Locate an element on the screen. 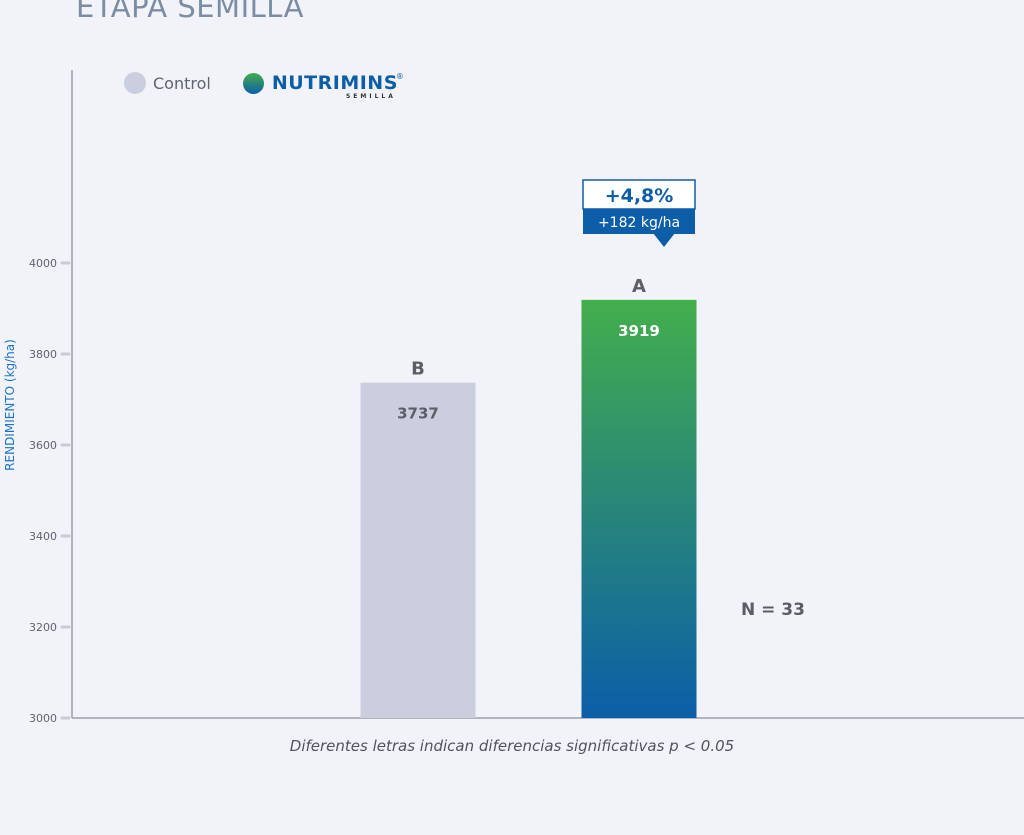 The width and height of the screenshot is (1024, 835). callout-absolute-box is located at coordinates (639, 221).